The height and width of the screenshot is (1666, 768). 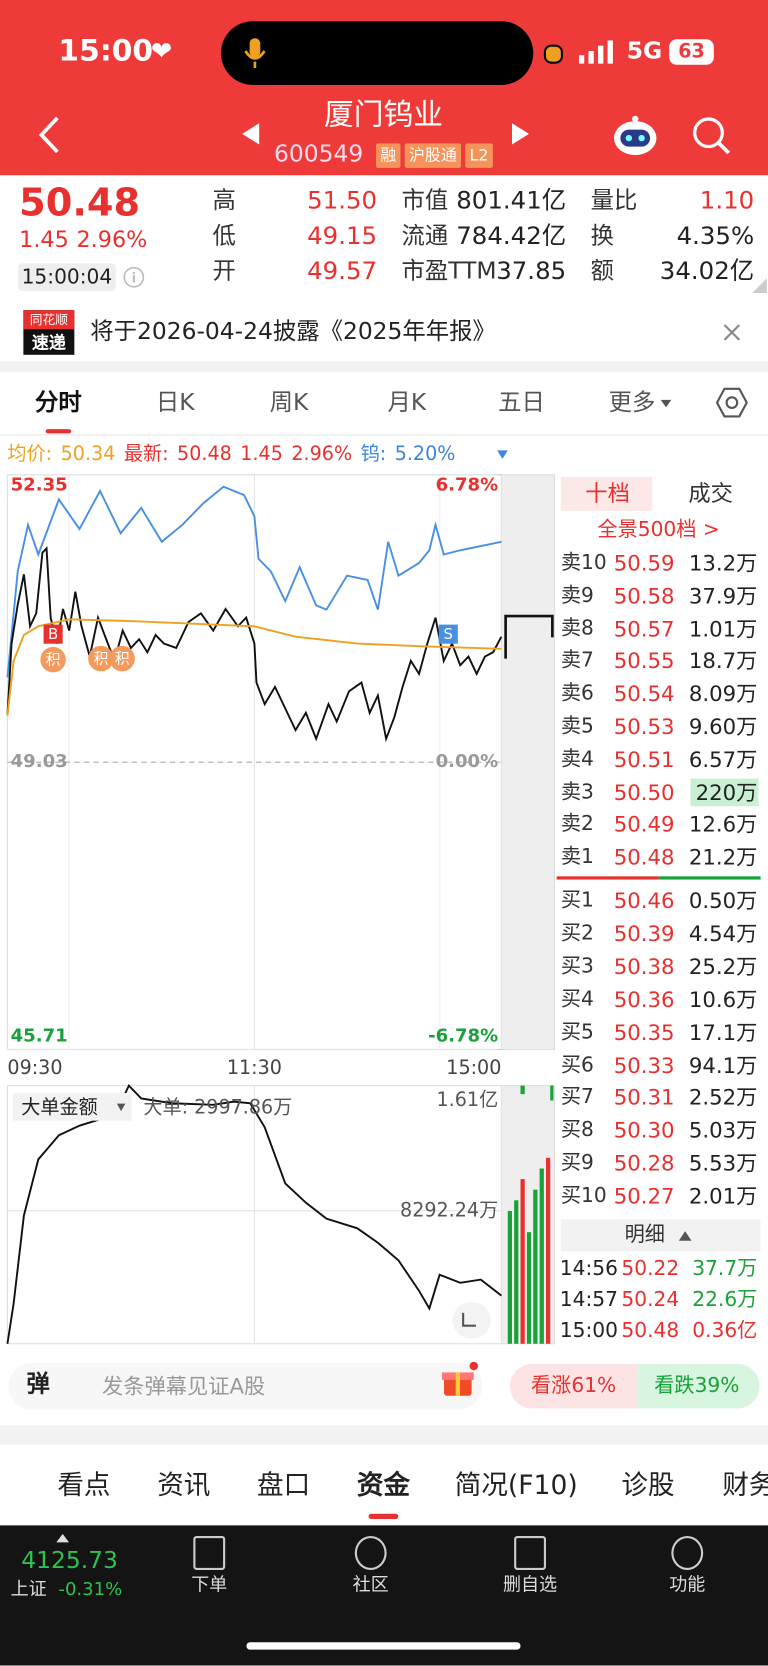 I want to click on stat-label: 市盈TTM, so click(x=449, y=271).